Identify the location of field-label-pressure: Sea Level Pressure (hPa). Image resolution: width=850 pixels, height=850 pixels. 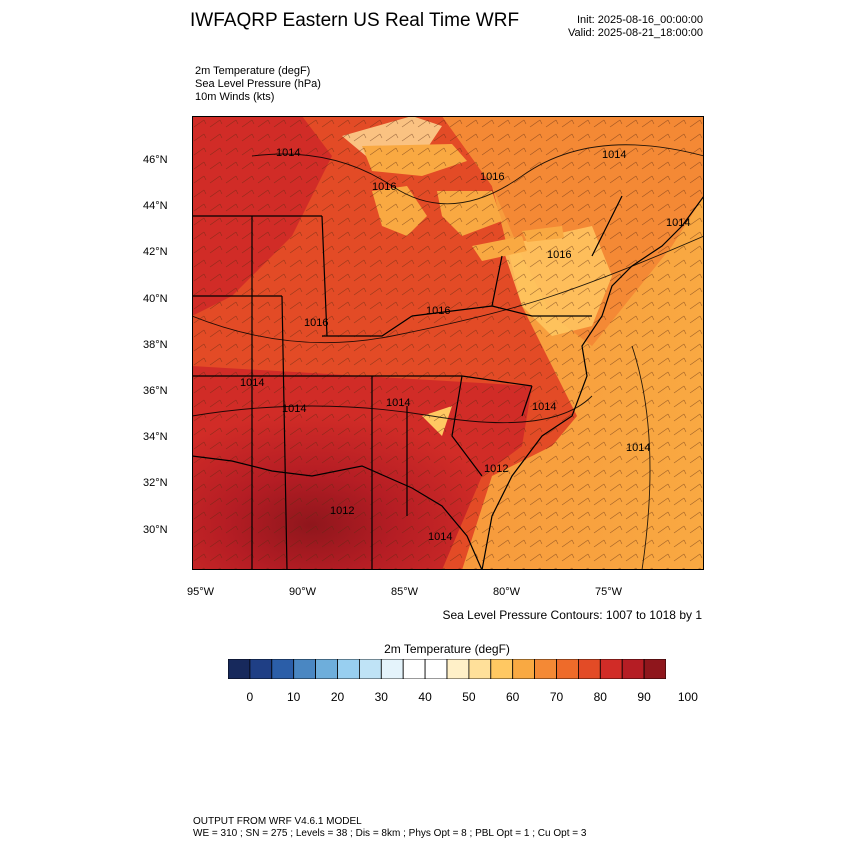
(258, 84).